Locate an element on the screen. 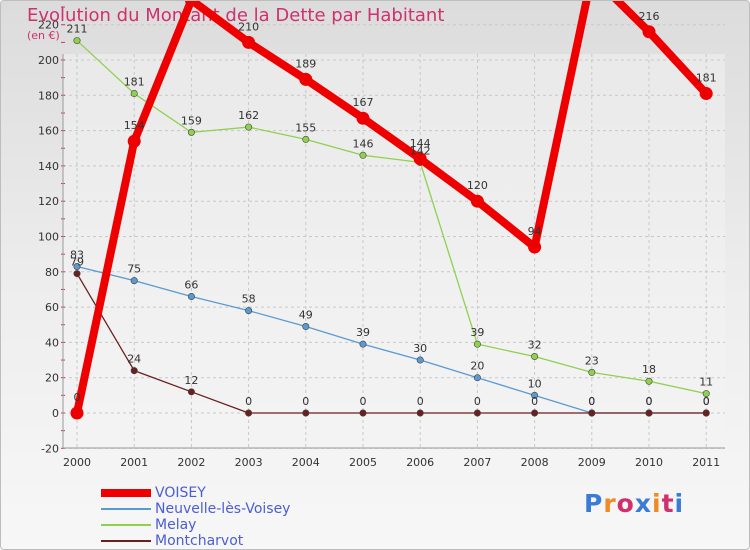  data-label-melay: 146 is located at coordinates (363, 143).